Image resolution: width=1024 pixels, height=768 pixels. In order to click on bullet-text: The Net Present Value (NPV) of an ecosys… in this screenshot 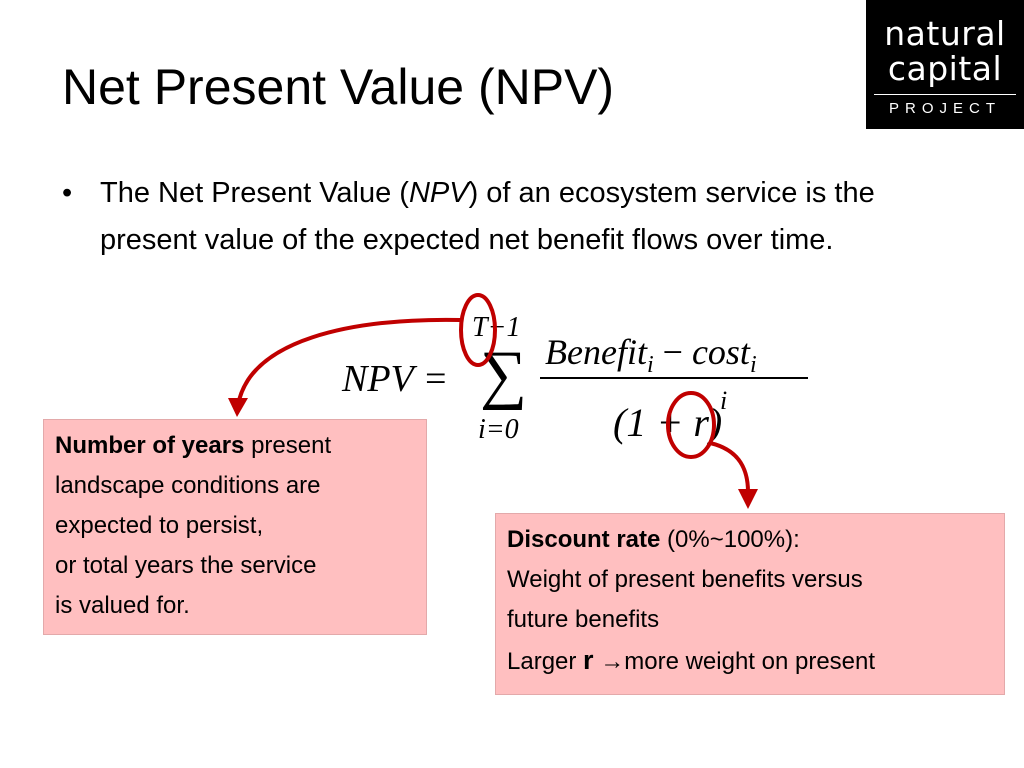, I will do `click(536, 217)`.